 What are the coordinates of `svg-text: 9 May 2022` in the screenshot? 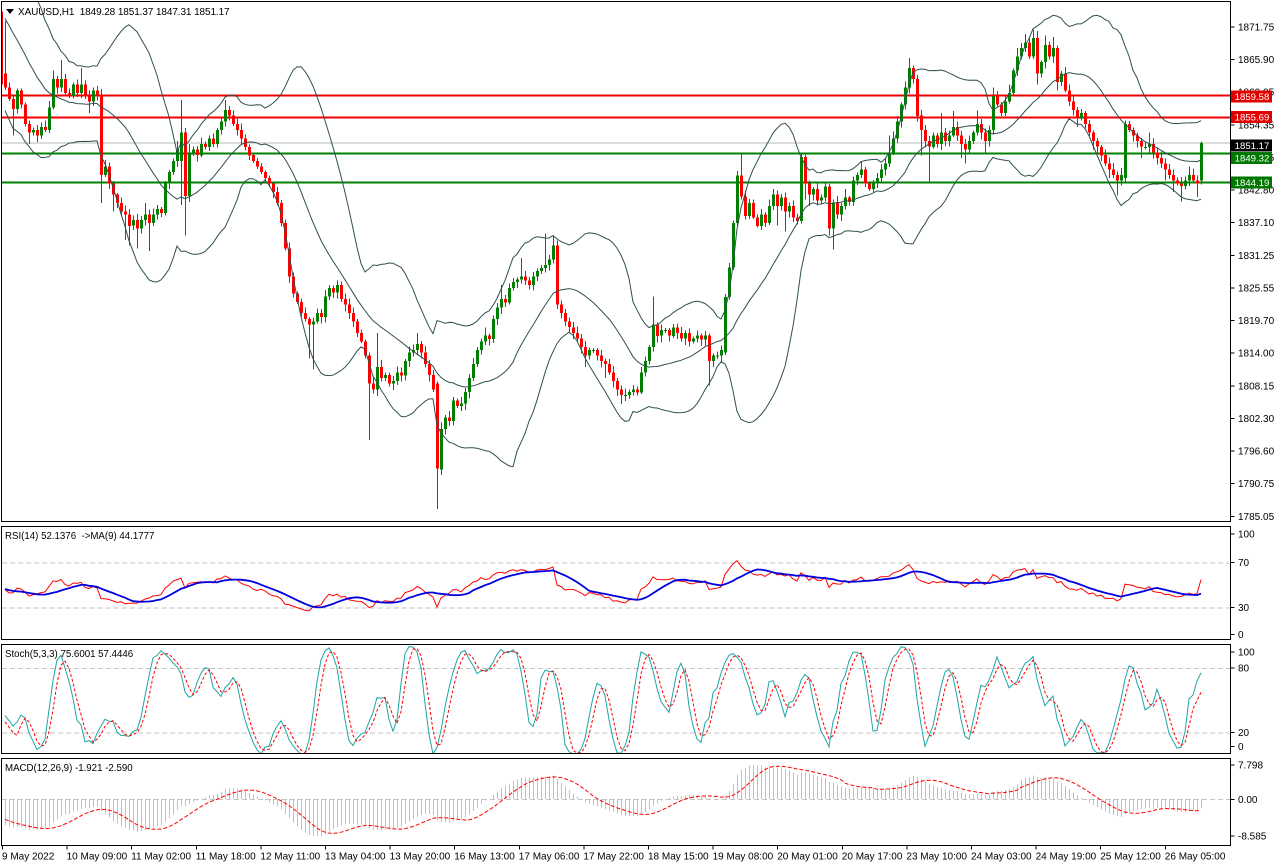 It's located at (28, 857).